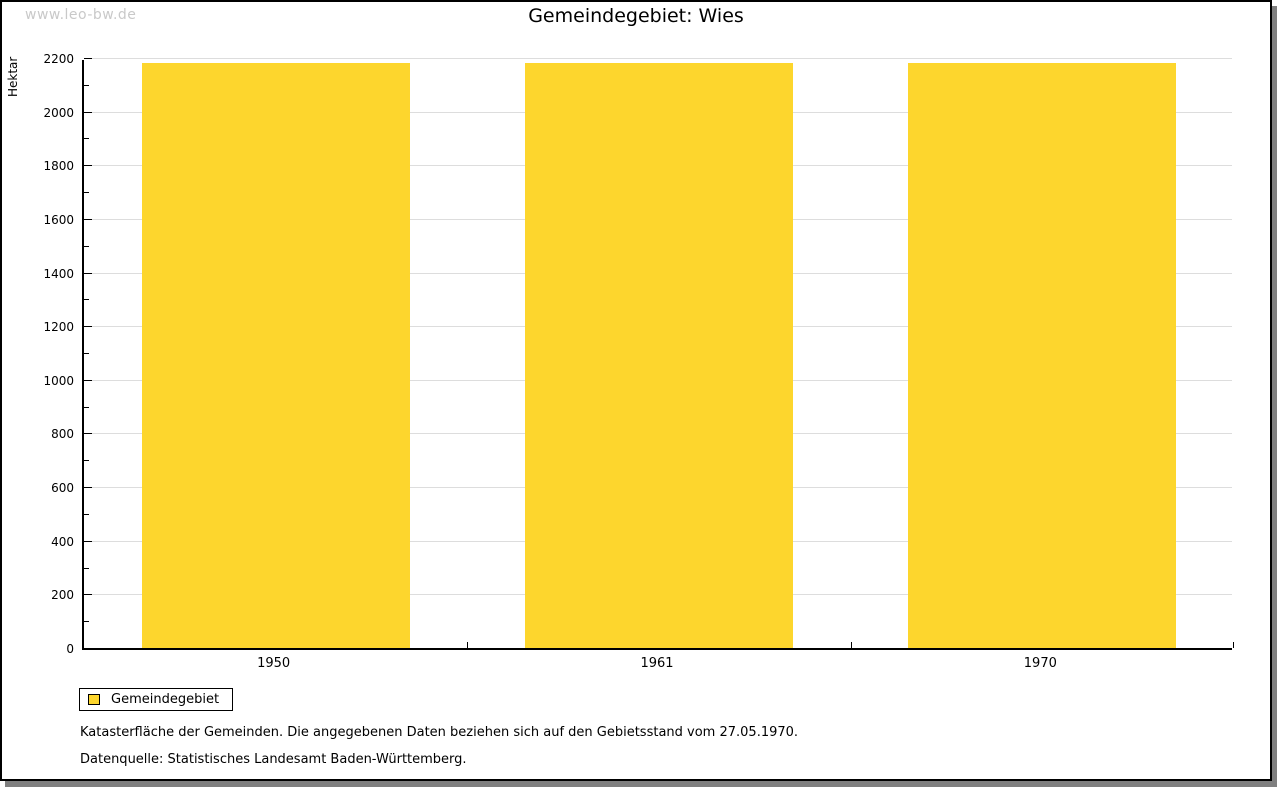  What do you see at coordinates (658, 58) in the screenshot?
I see `gridline` at bounding box center [658, 58].